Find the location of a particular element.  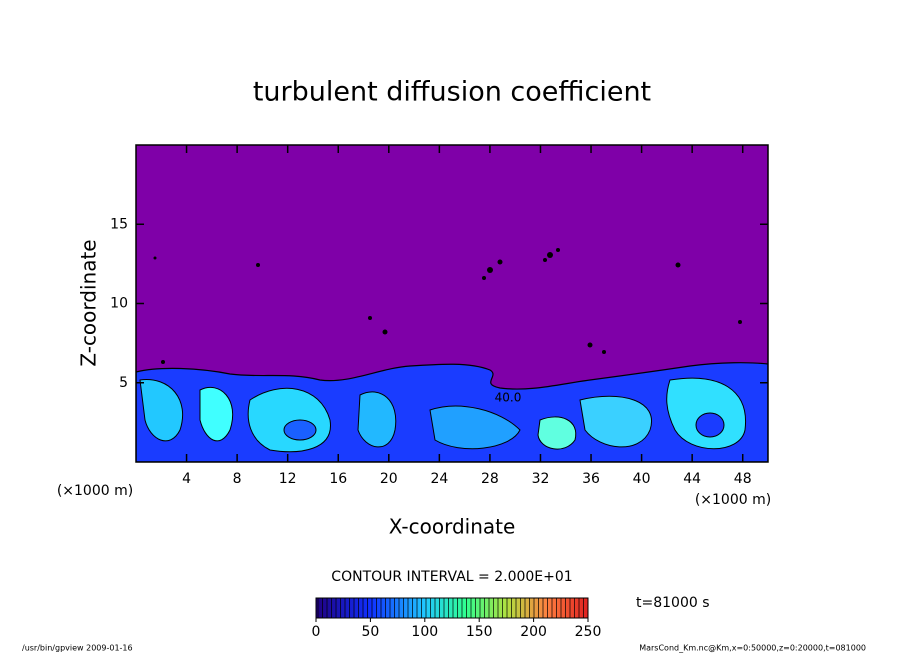

x-unit: (×1000 m) is located at coordinates (733, 500).